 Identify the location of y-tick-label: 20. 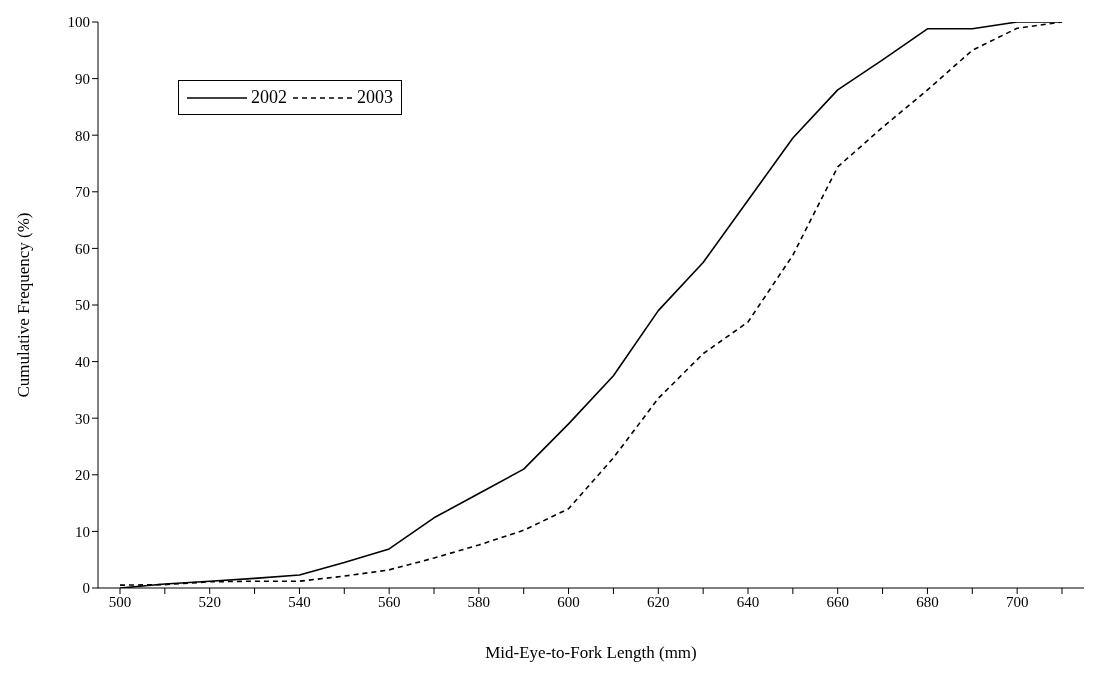
(82, 475).